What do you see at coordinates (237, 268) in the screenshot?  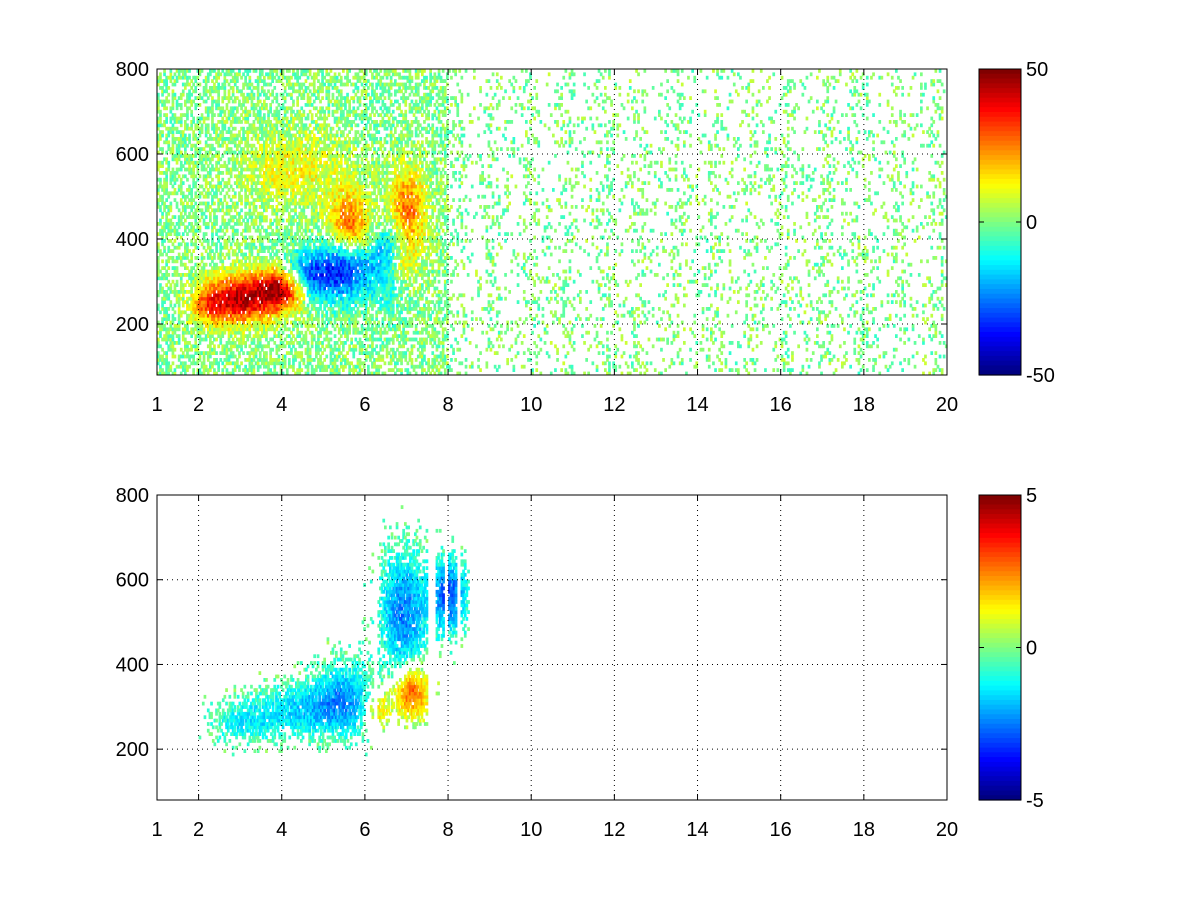 I see `top-heatmap-cell-2076` at bounding box center [237, 268].